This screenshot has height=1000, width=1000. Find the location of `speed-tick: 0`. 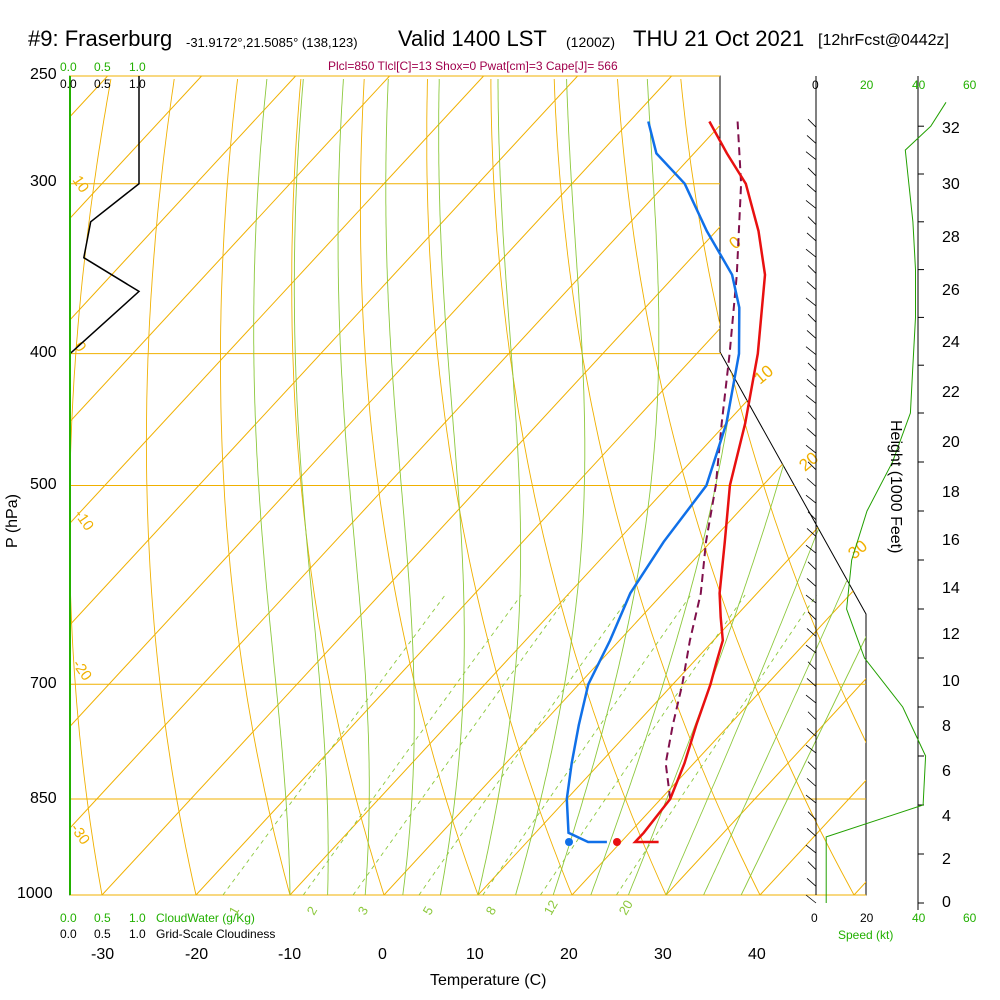

speed-tick: 0 is located at coordinates (815, 85).